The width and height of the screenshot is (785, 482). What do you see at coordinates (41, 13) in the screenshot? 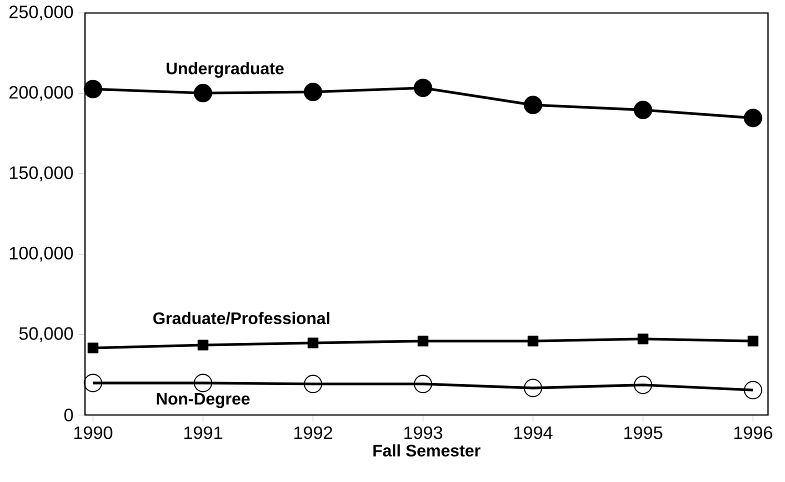
I see `y-tick-label: 250,000` at bounding box center [41, 13].